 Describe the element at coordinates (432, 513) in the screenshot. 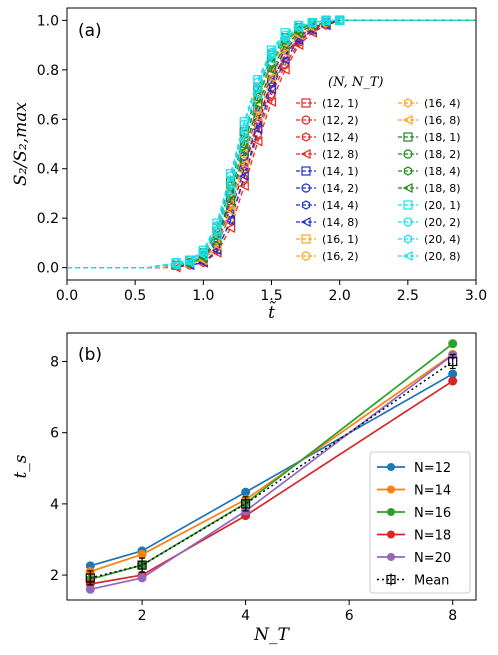

I see `legend-label: N=16` at that location.